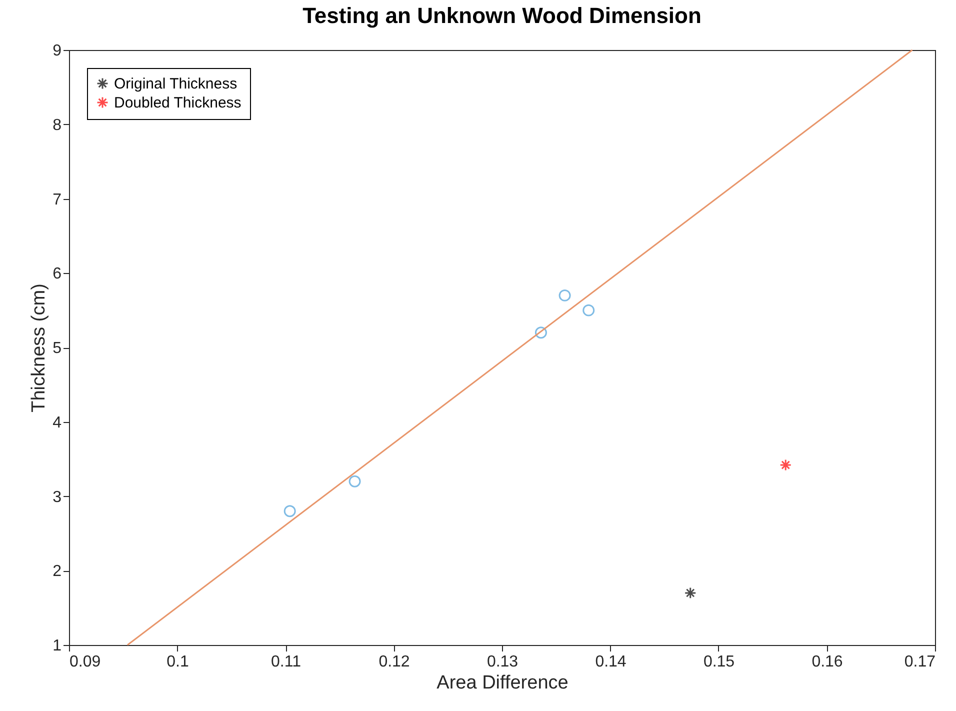  I want to click on y-tick-label: 9, so click(57, 51).